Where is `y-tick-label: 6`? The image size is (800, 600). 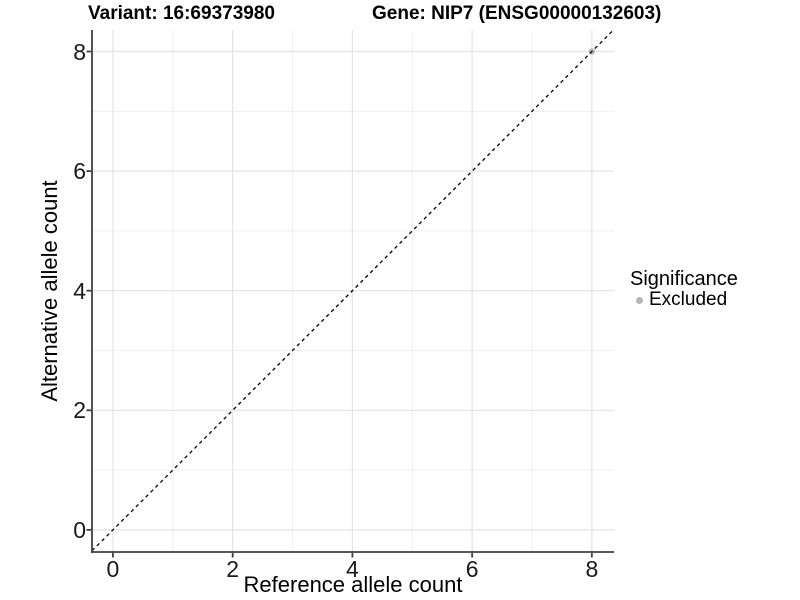
y-tick-label: 6 is located at coordinates (79, 171).